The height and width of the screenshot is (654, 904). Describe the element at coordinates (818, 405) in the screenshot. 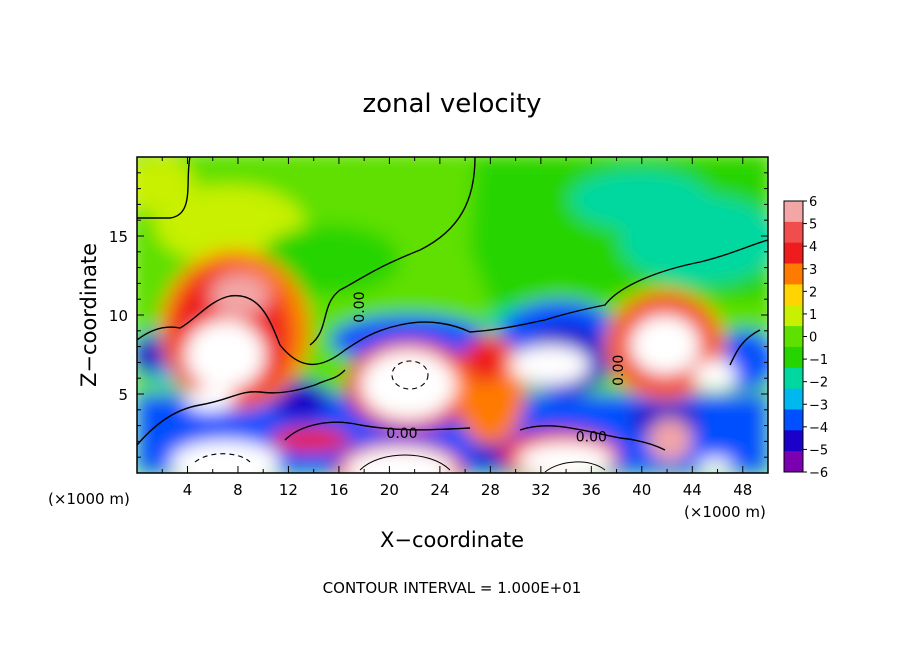

I see `colorbar-tick-label: −3` at that location.